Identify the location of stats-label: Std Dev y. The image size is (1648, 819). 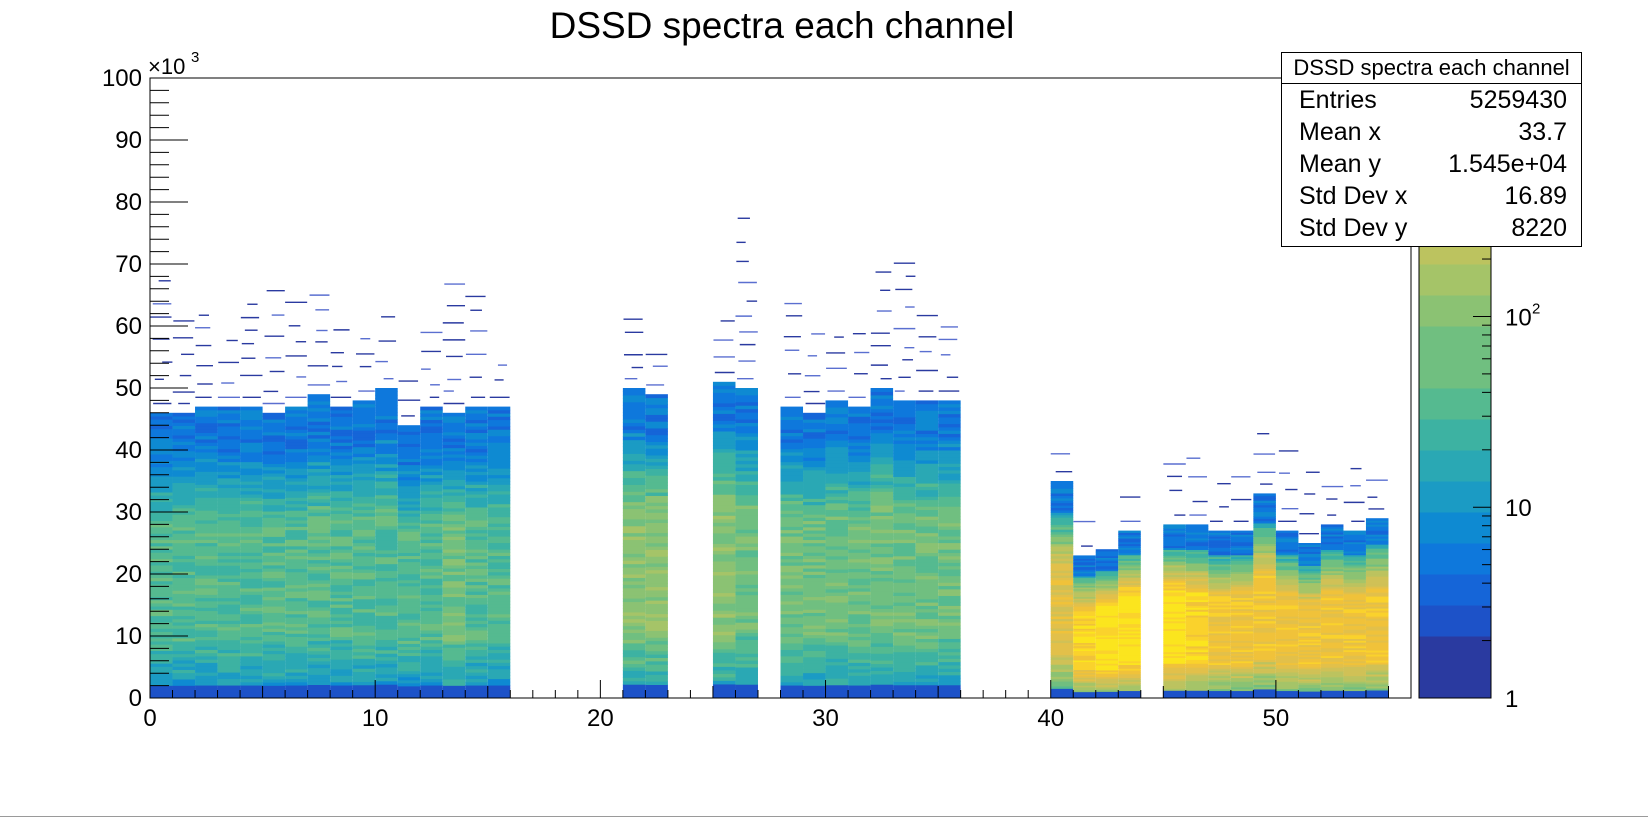
(1353, 228).